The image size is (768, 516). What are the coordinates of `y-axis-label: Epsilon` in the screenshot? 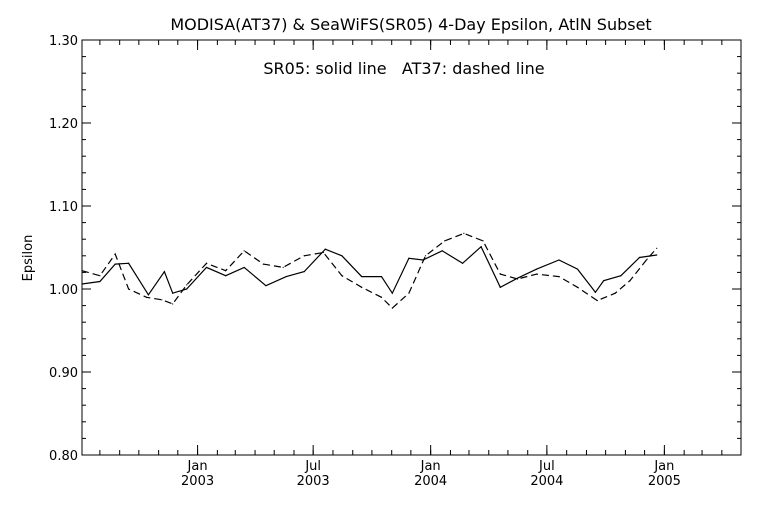 It's located at (28, 258).